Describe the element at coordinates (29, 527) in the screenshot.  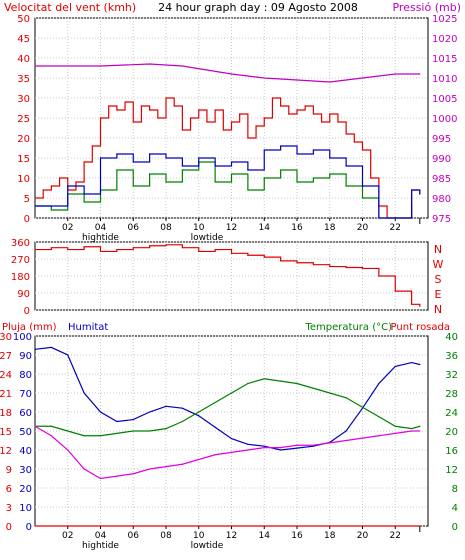
I see `chart3-left-tick-label2: 0` at that location.